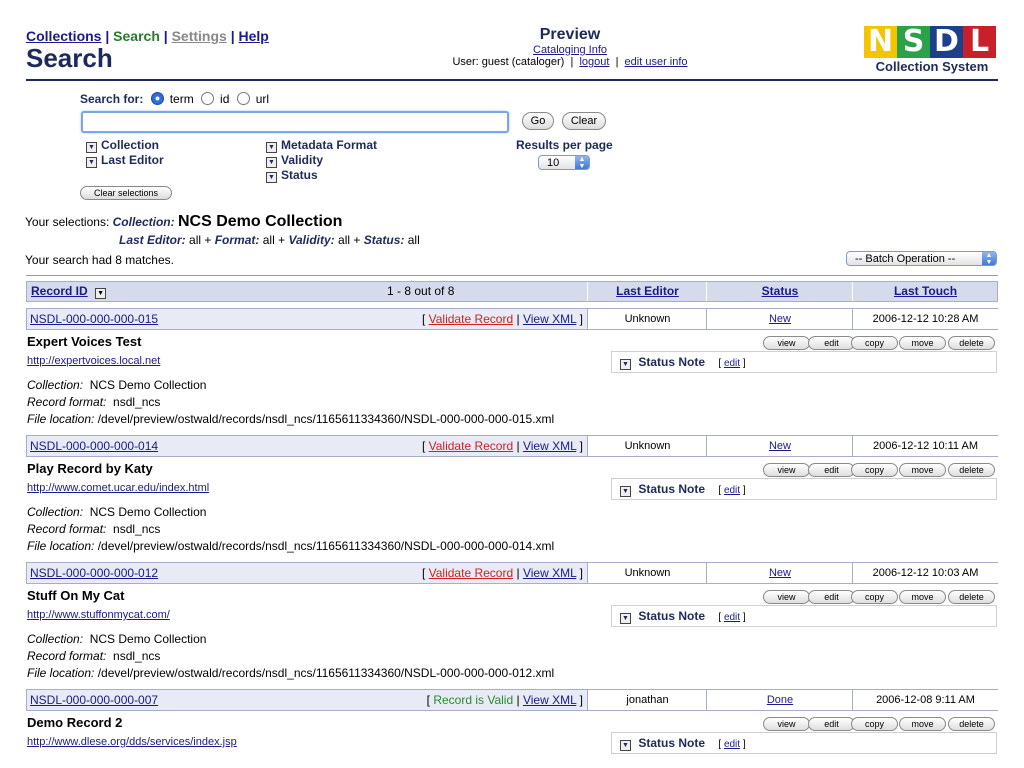  What do you see at coordinates (780, 700) in the screenshot?
I see `status-link: Done` at bounding box center [780, 700].